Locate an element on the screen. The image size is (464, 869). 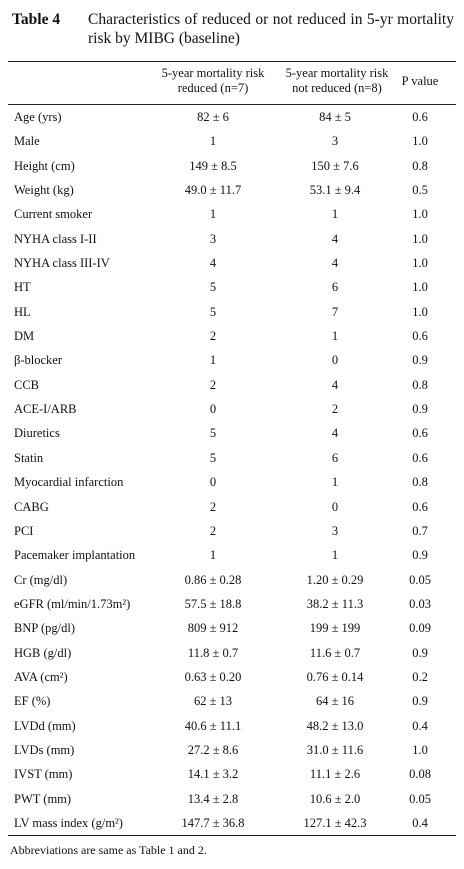
table-row: BNP (pg/dl) 809 ± 912 199 ± 199 0.09 is located at coordinates (232, 629).